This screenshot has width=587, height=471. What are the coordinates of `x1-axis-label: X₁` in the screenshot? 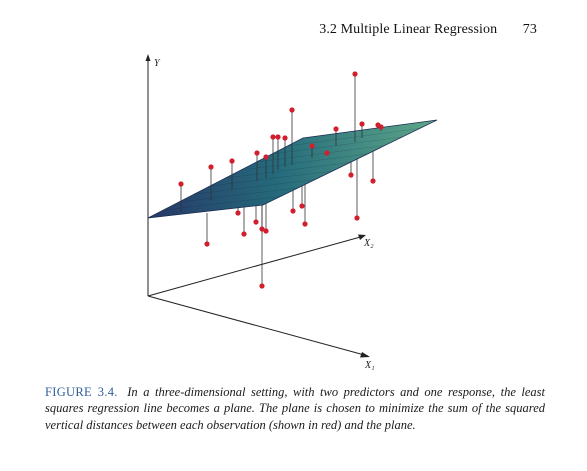 It's located at (369, 365).